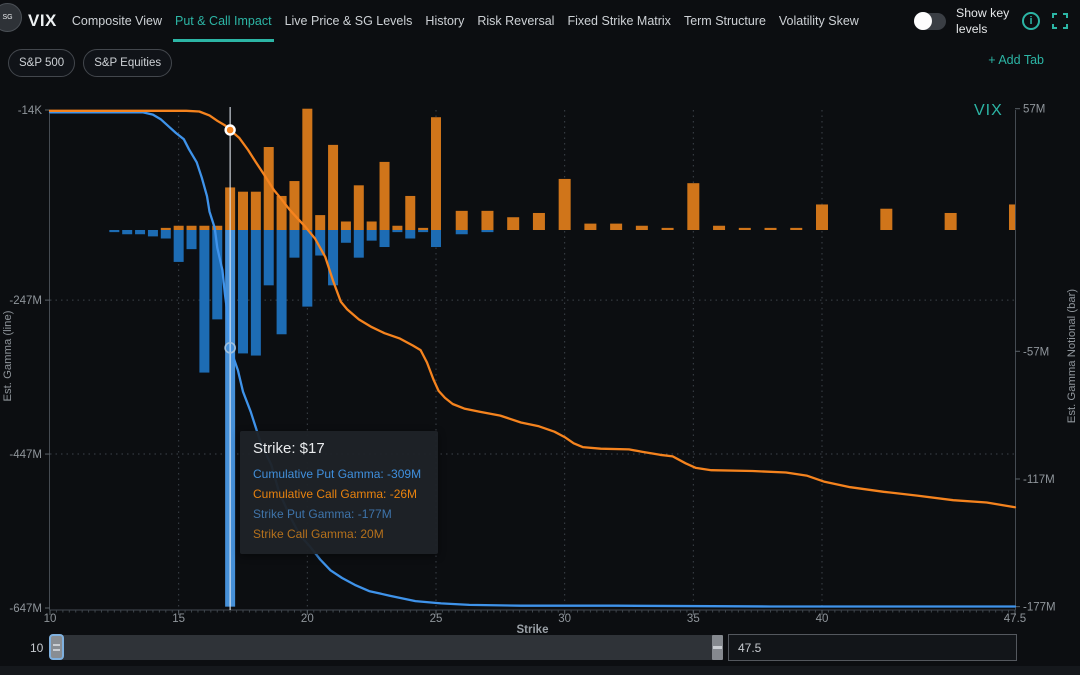 This screenshot has height=675, width=1080. What do you see at coordinates (223, 21) in the screenshot?
I see `tab-put-call-impact: Put & Call Impact` at bounding box center [223, 21].